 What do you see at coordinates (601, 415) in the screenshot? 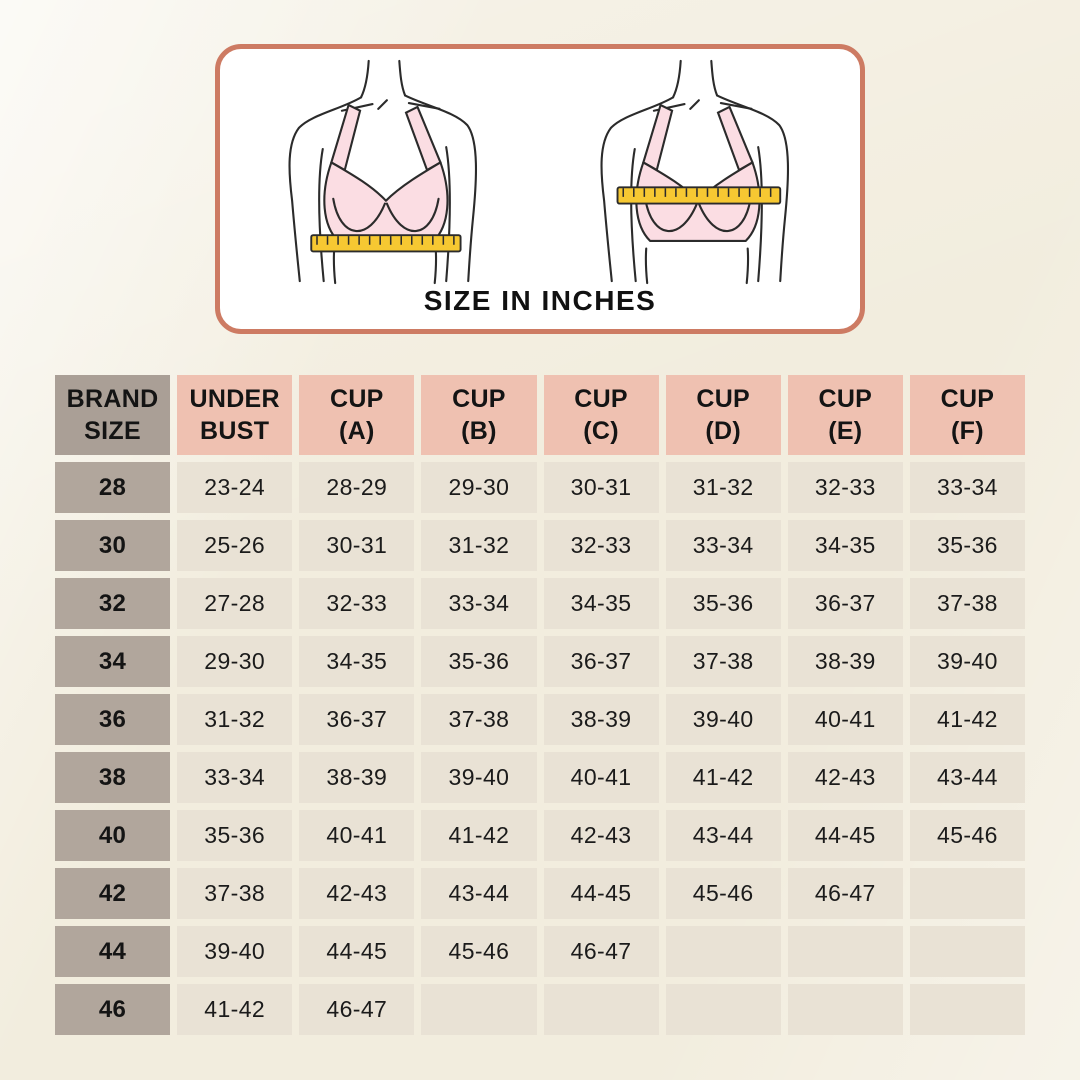
I see `col-header-cup-c: CUP (C)` at bounding box center [601, 415].